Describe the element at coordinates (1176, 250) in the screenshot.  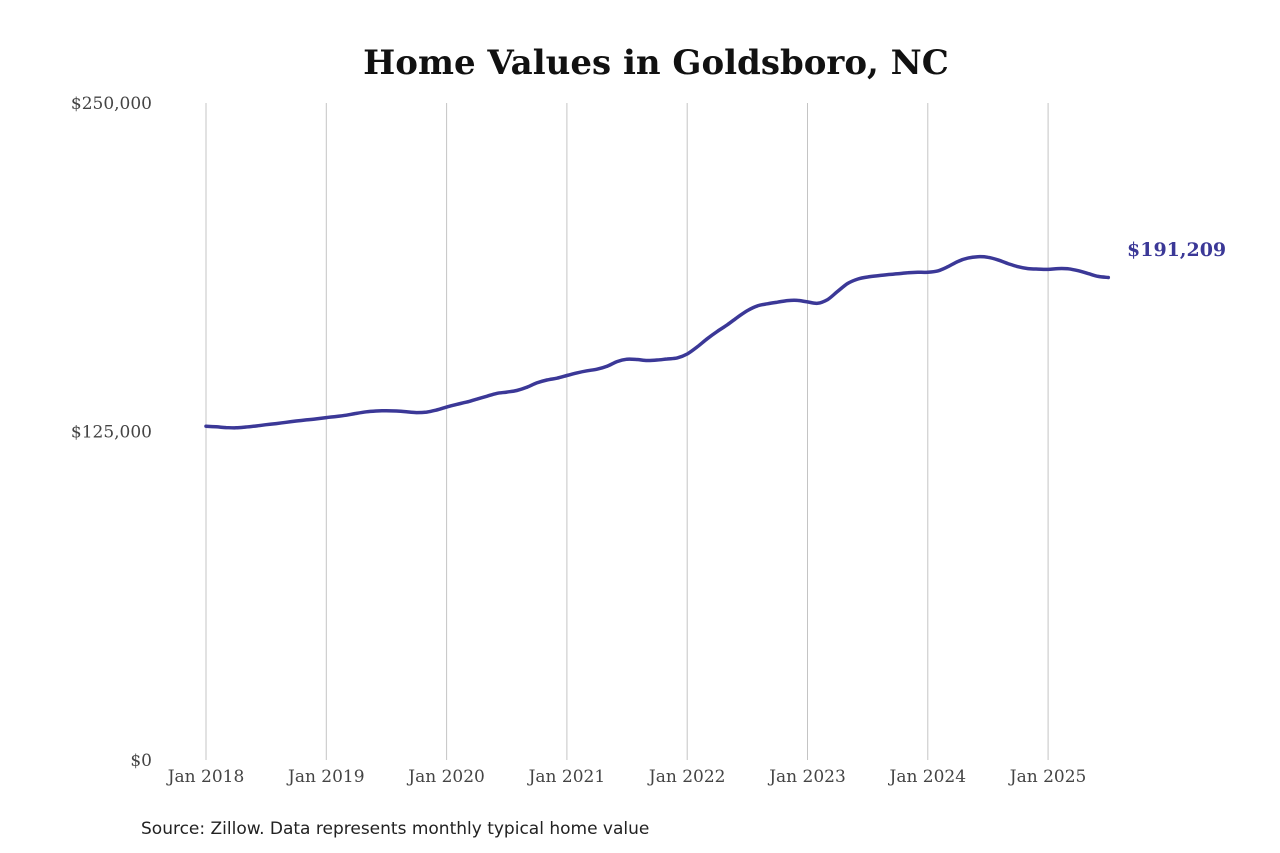
I see `last-value-label: $191,209` at that location.